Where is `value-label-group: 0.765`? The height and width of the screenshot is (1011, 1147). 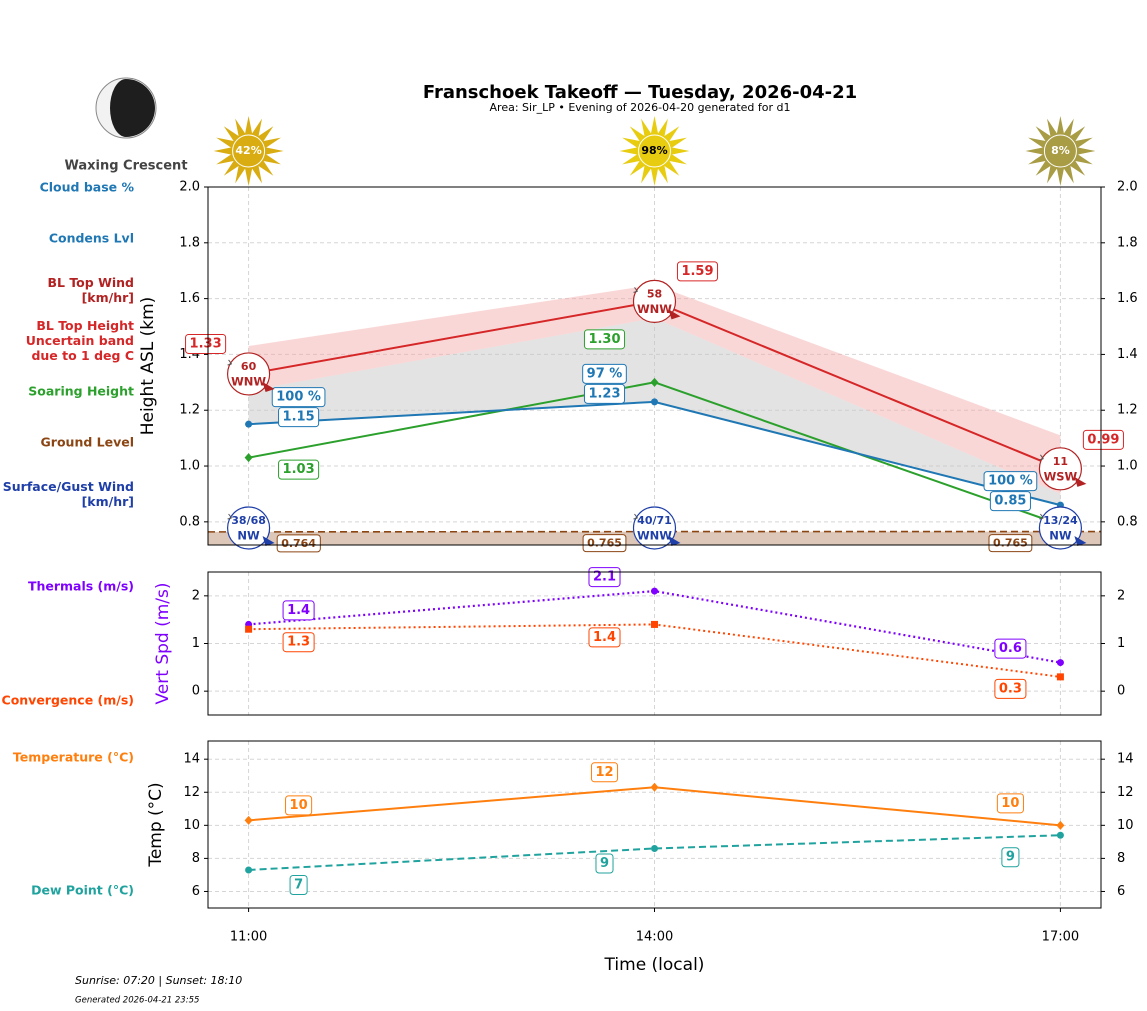 value-label-group: 0.765 is located at coordinates (604, 543).